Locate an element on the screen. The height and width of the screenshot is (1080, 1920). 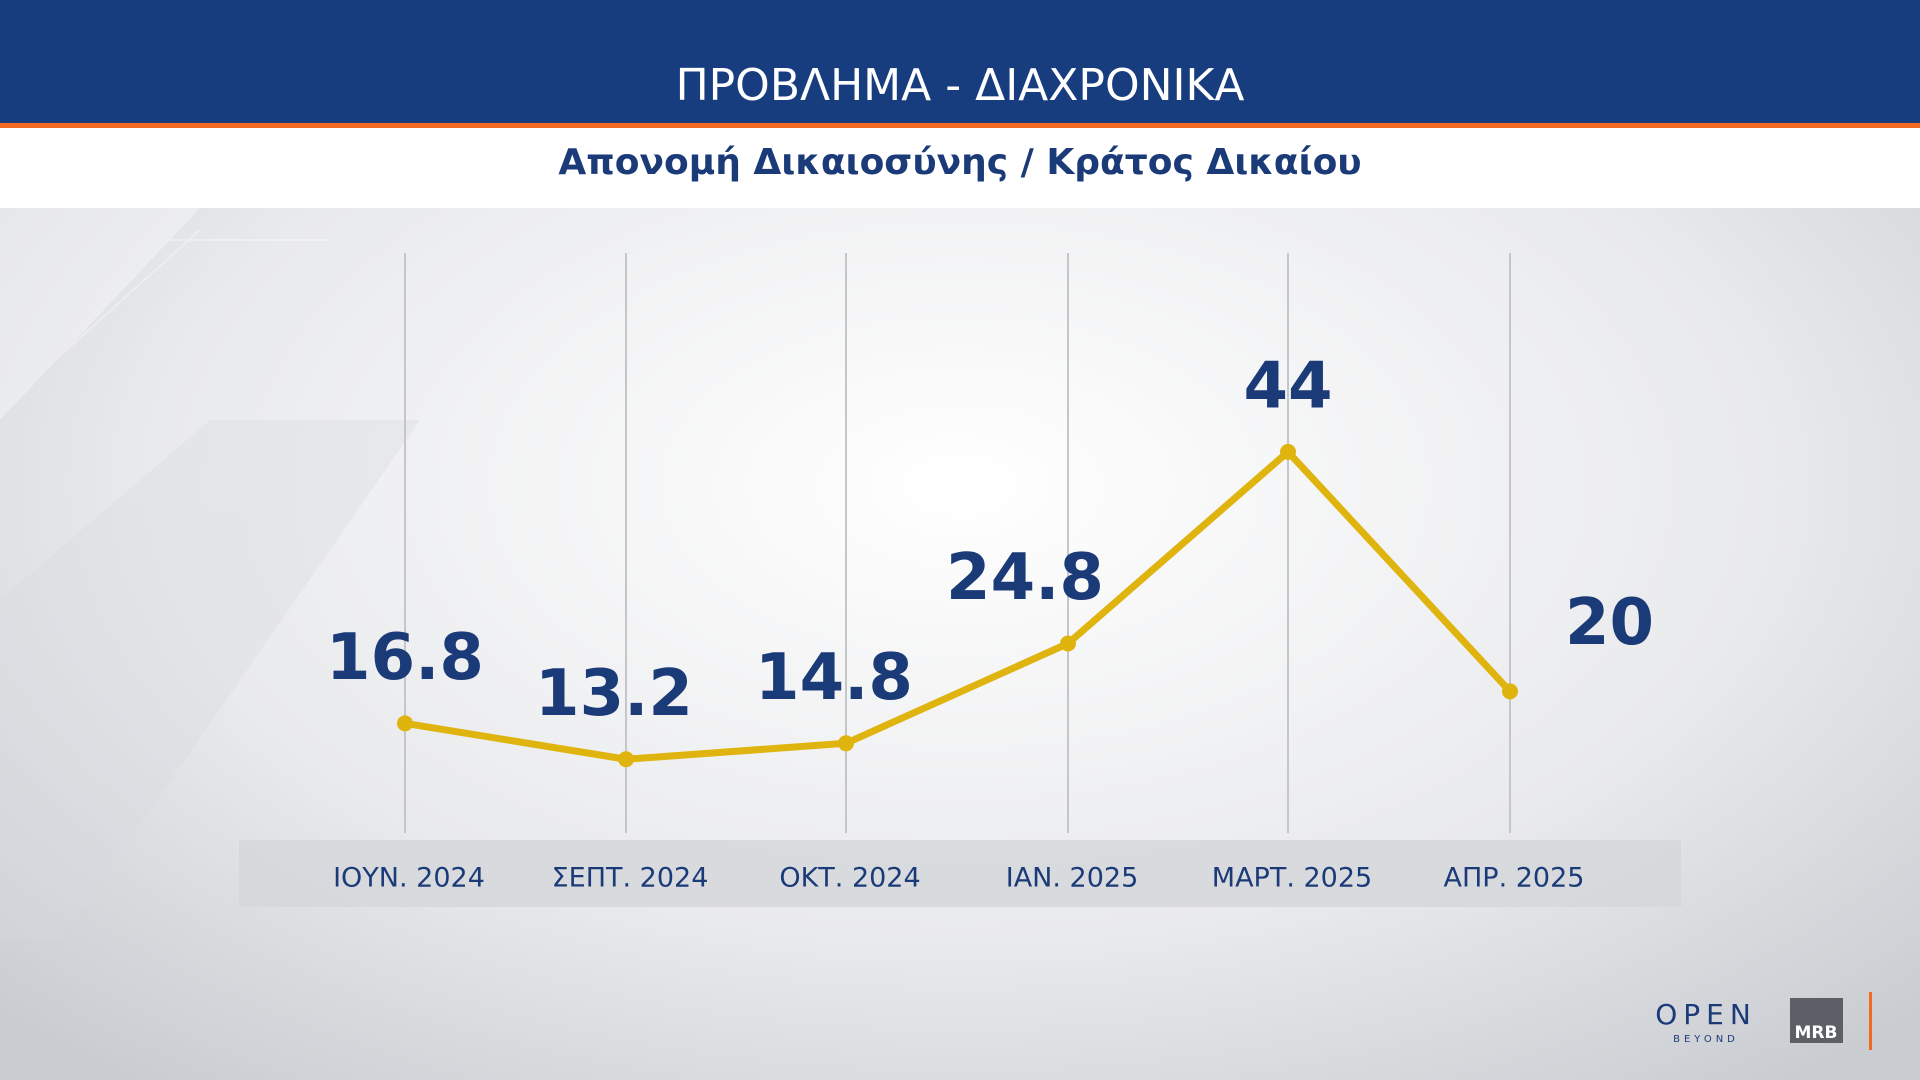
pollster-logo: MRB is located at coordinates (1816, 1033).